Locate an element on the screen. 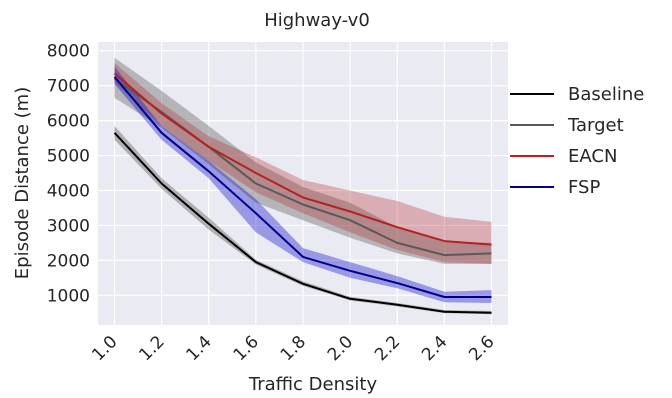 The height and width of the screenshot is (398, 672). legend-label-baseline: Baseline is located at coordinates (606, 94).